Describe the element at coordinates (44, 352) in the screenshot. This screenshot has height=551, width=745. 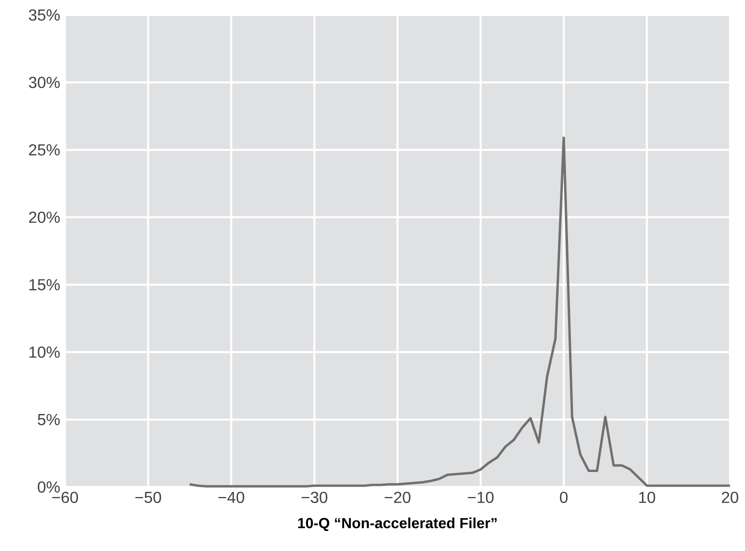
I see `y-tick-label: 10%` at that location.